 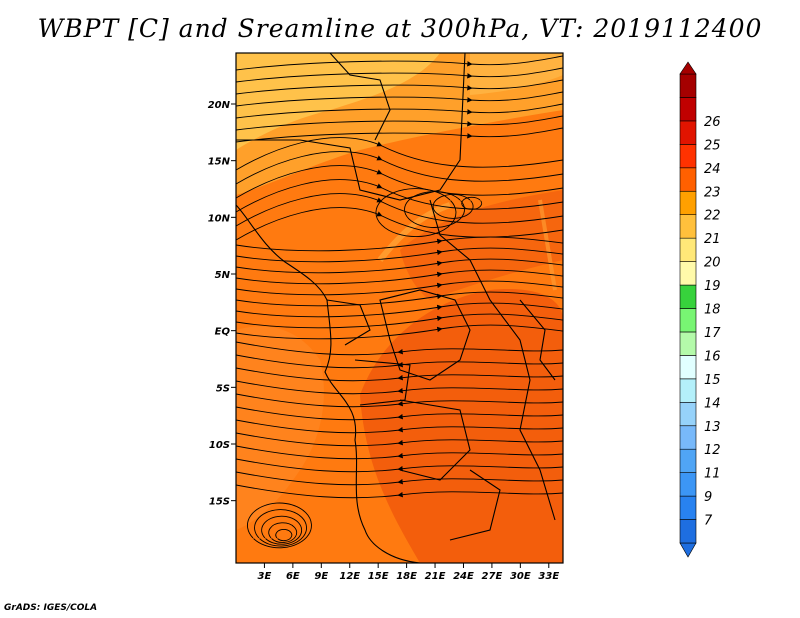 What do you see at coordinates (712, 145) in the screenshot?
I see `colorbar-label: 25` at bounding box center [712, 145].